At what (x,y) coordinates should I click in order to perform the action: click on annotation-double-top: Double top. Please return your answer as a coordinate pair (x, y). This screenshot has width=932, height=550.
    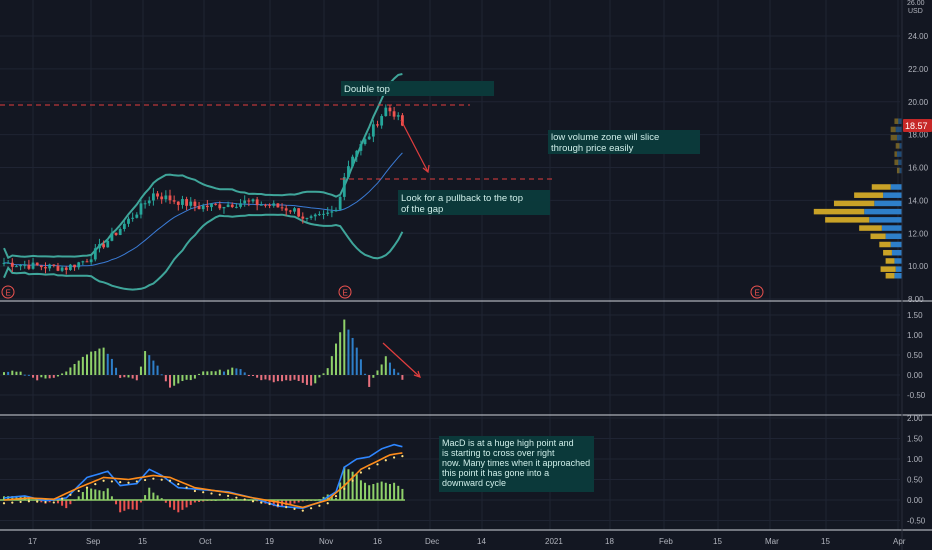
    Looking at the image, I should click on (417, 88).